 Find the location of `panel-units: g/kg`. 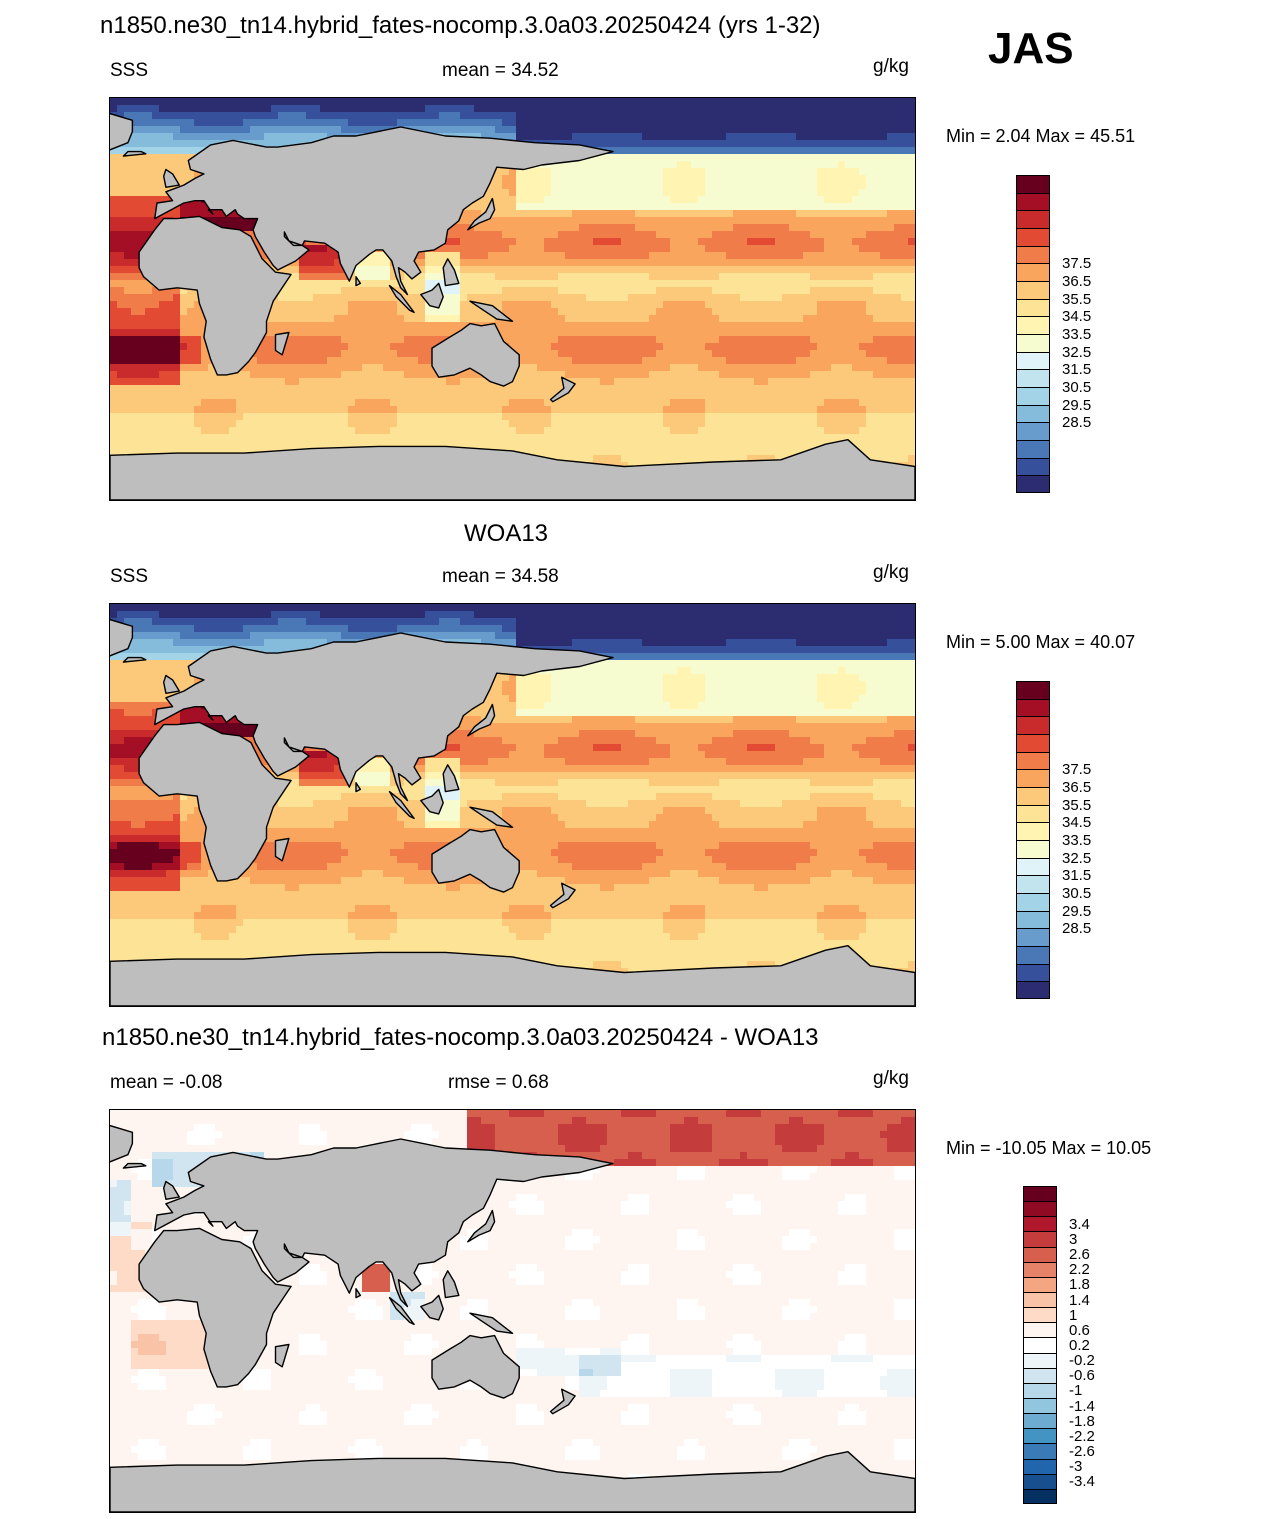

panel-units: g/kg is located at coordinates (891, 1079).